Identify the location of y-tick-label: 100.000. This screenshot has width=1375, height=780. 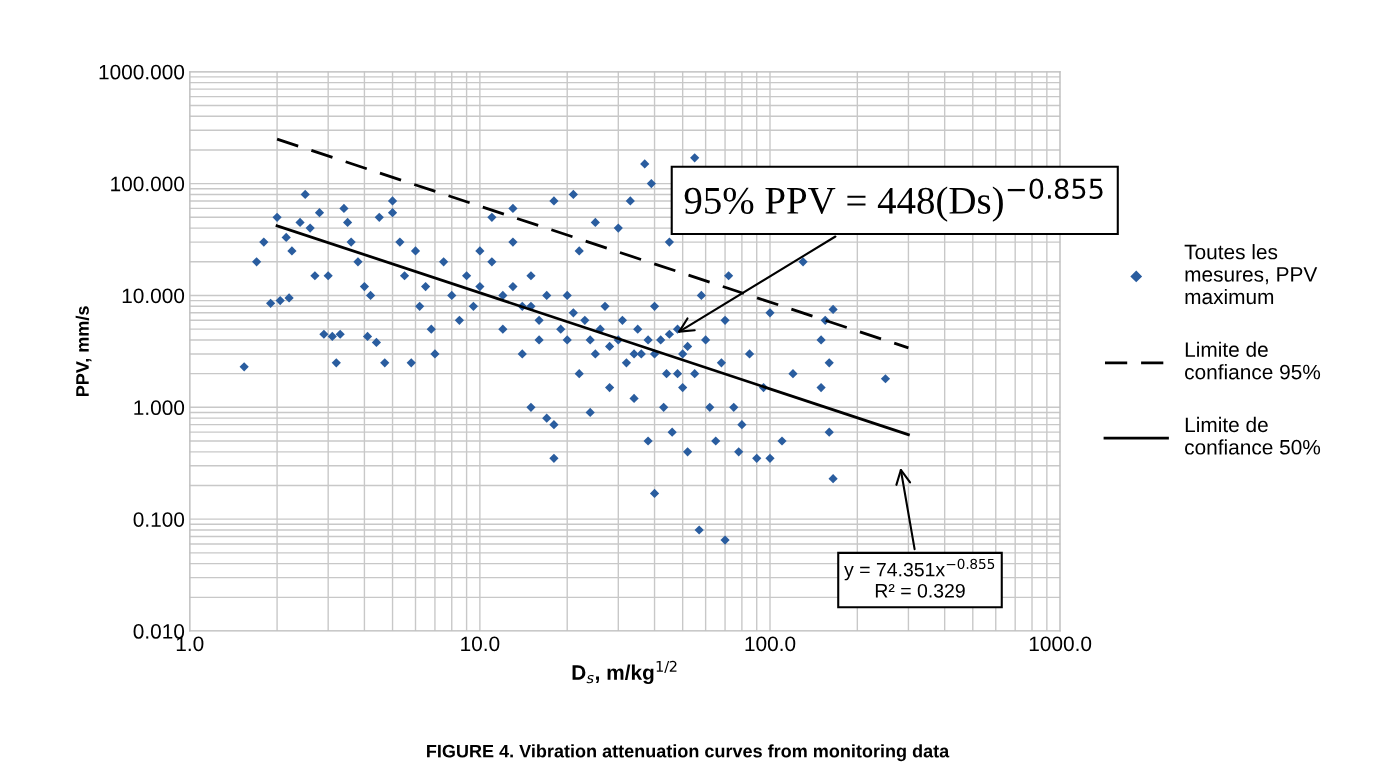
(148, 184).